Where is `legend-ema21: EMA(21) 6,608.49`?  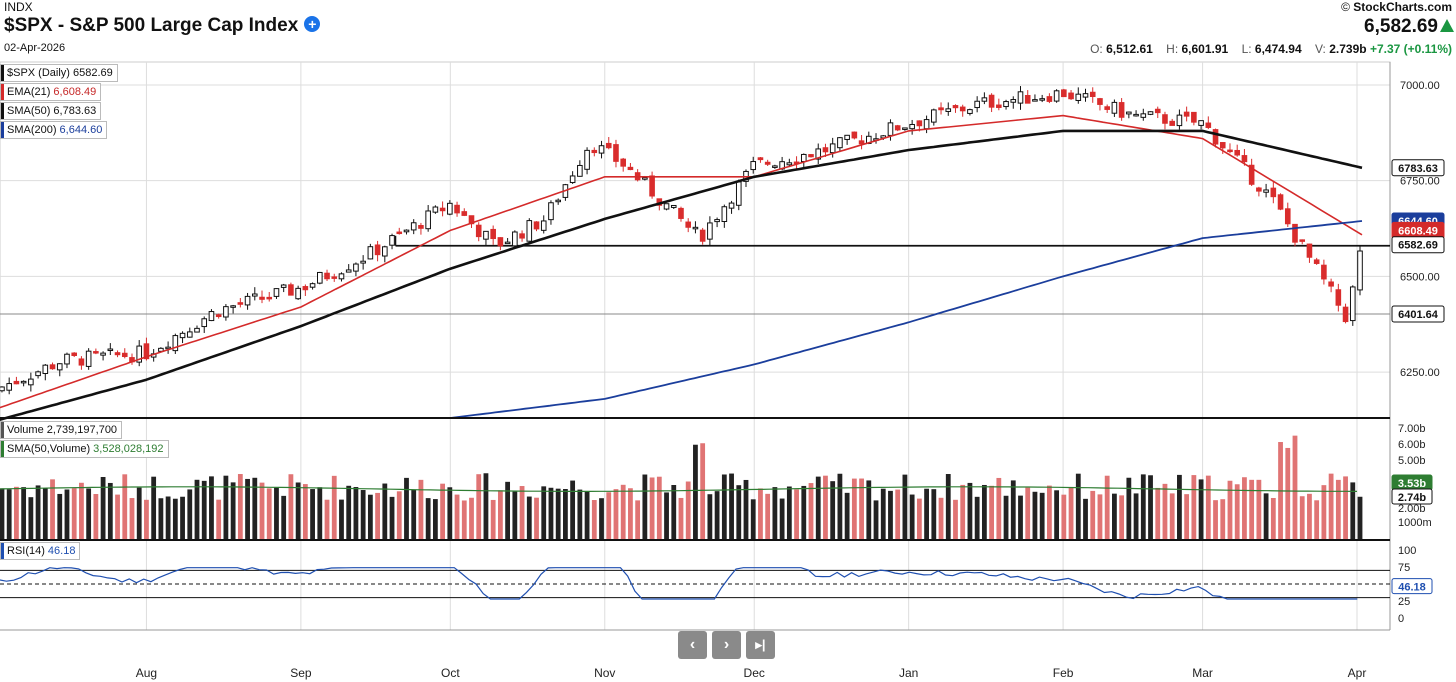
legend-ema21: EMA(21) 6,608.49 is located at coordinates (51, 92).